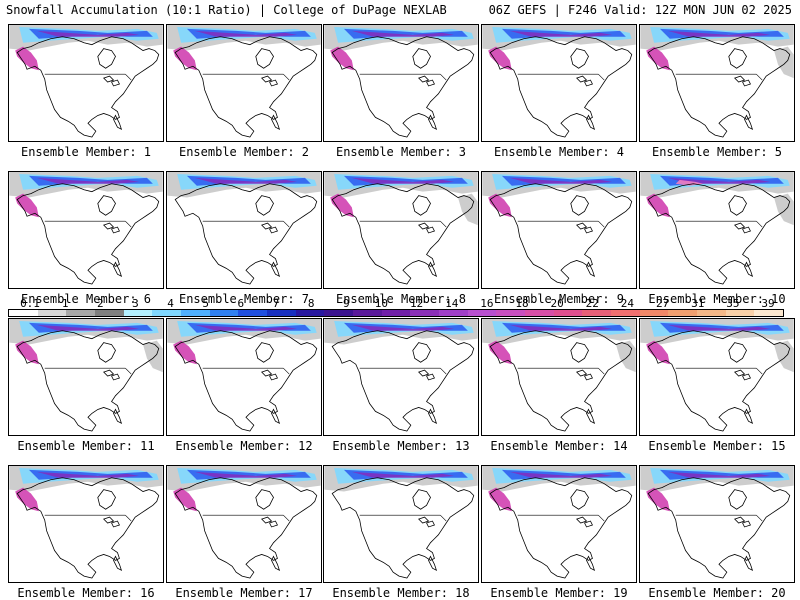  I want to click on colorbar-tick-label: 6, so click(241, 303).